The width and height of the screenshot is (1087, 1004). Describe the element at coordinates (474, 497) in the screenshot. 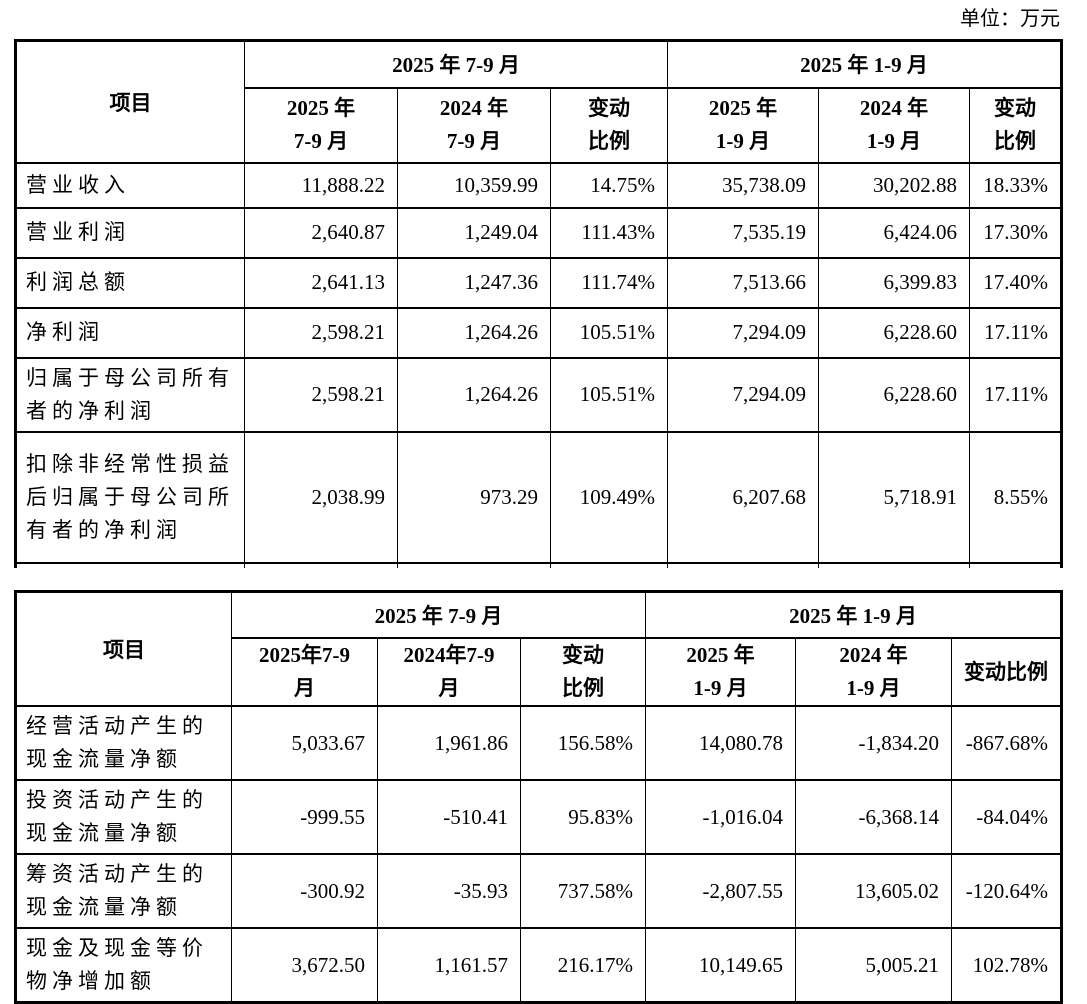

I see `cell-value: 973.29` at that location.